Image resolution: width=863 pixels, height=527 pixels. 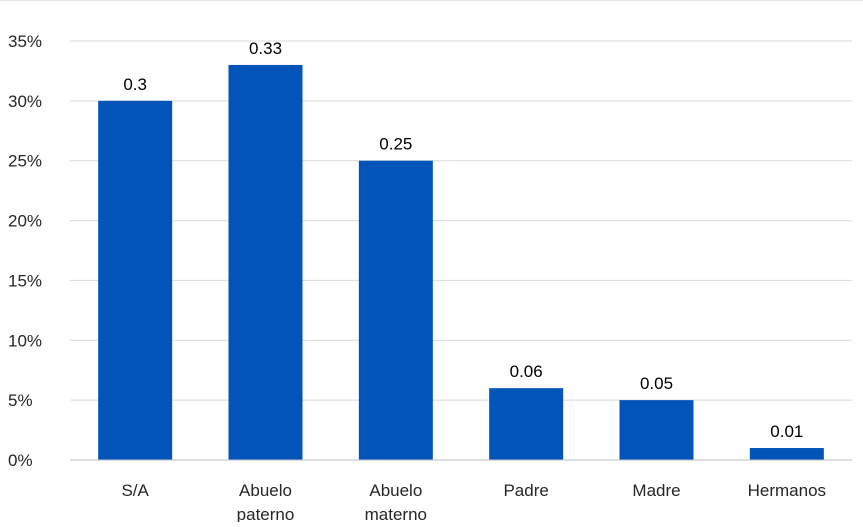 What do you see at coordinates (526, 371) in the screenshot?
I see `data-label: 0.06` at bounding box center [526, 371].